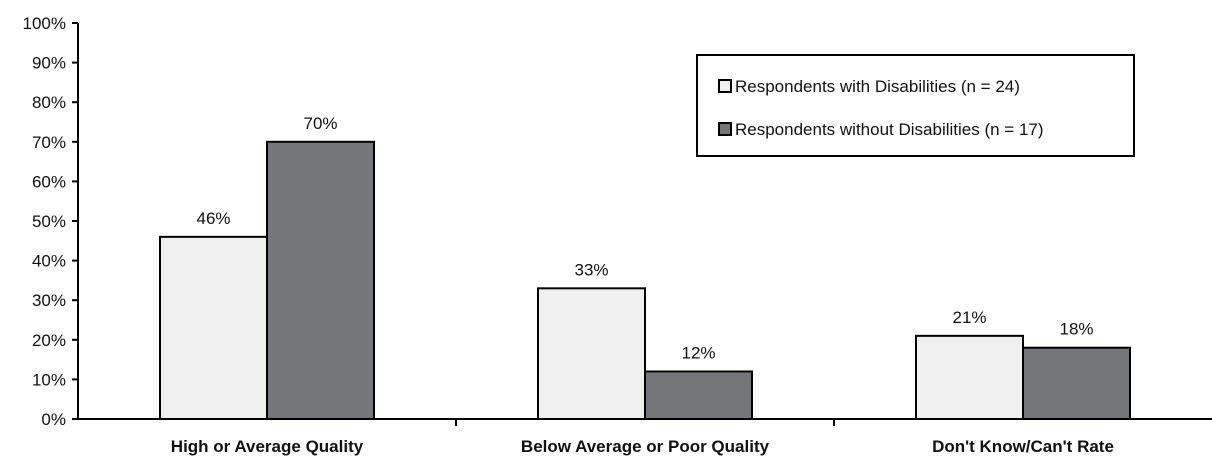 The height and width of the screenshot is (460, 1212). Describe the element at coordinates (49, 181) in the screenshot. I see `y-tick-label: 60%` at that location.